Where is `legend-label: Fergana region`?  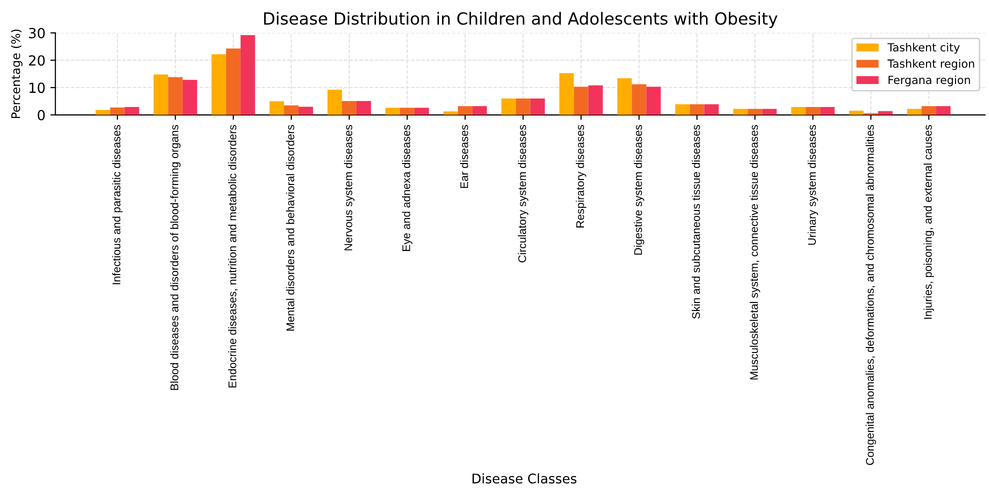 legend-label: Fergana region is located at coordinates (929, 81).